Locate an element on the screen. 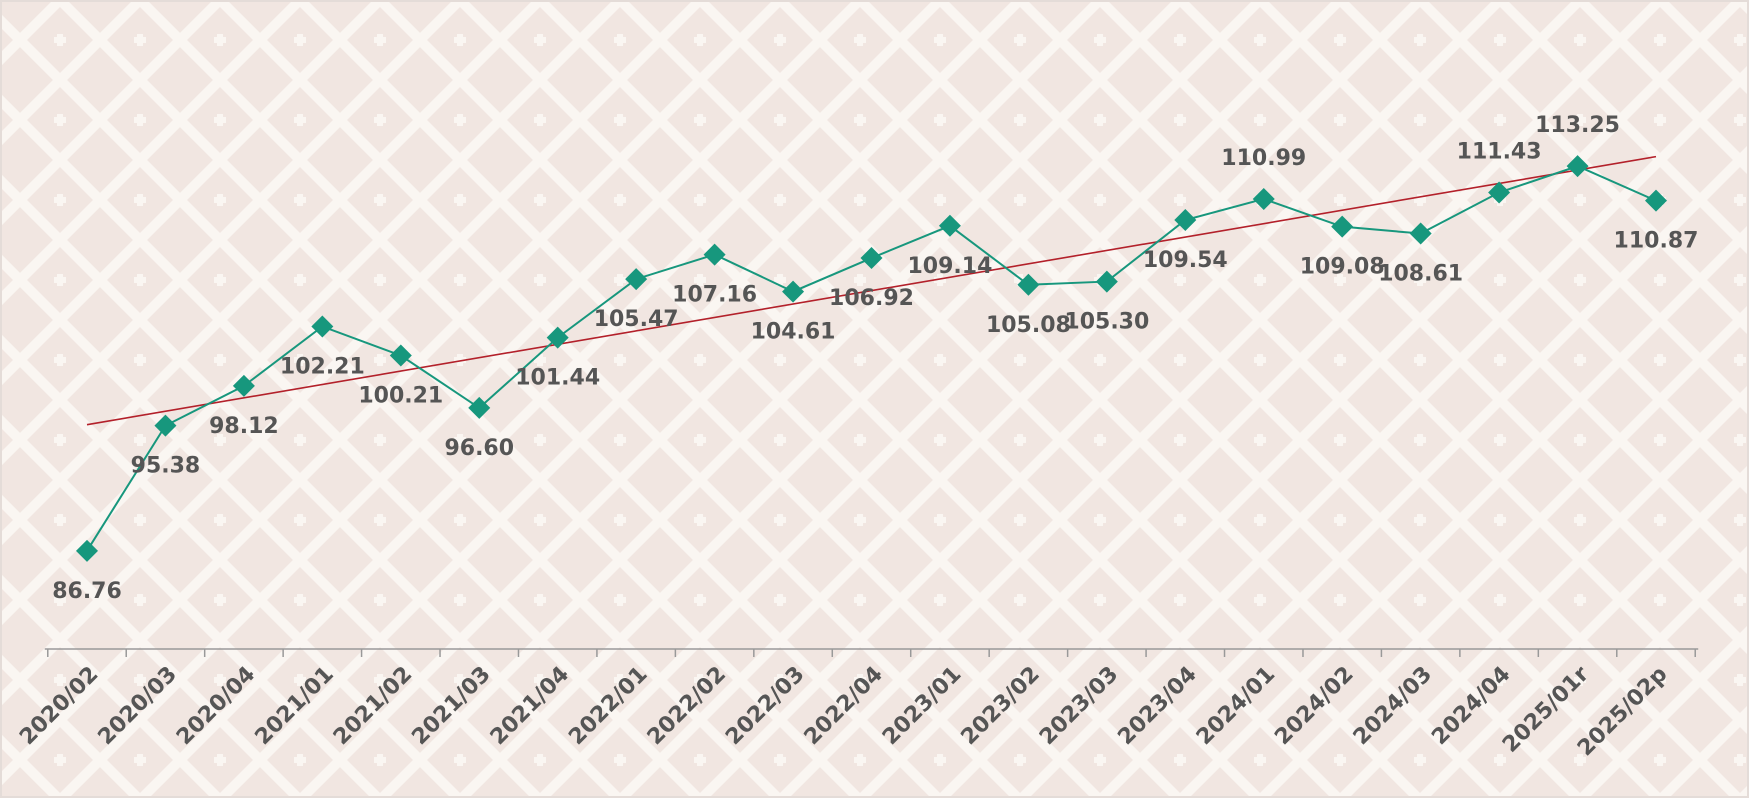 This screenshot has width=1749, height=798. data-label: 106.92 is located at coordinates (871, 298).